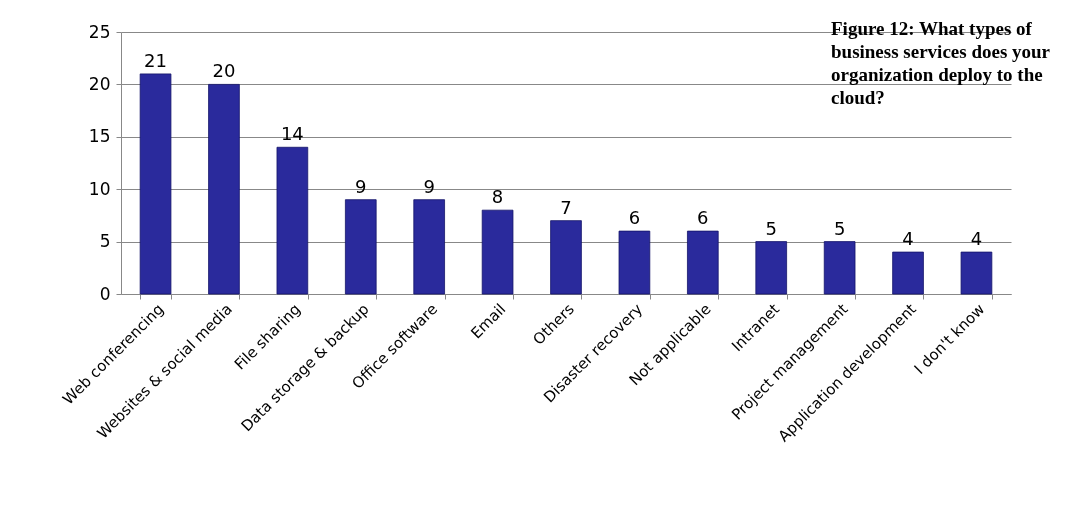  I want to click on data-label: 21, so click(155, 60).